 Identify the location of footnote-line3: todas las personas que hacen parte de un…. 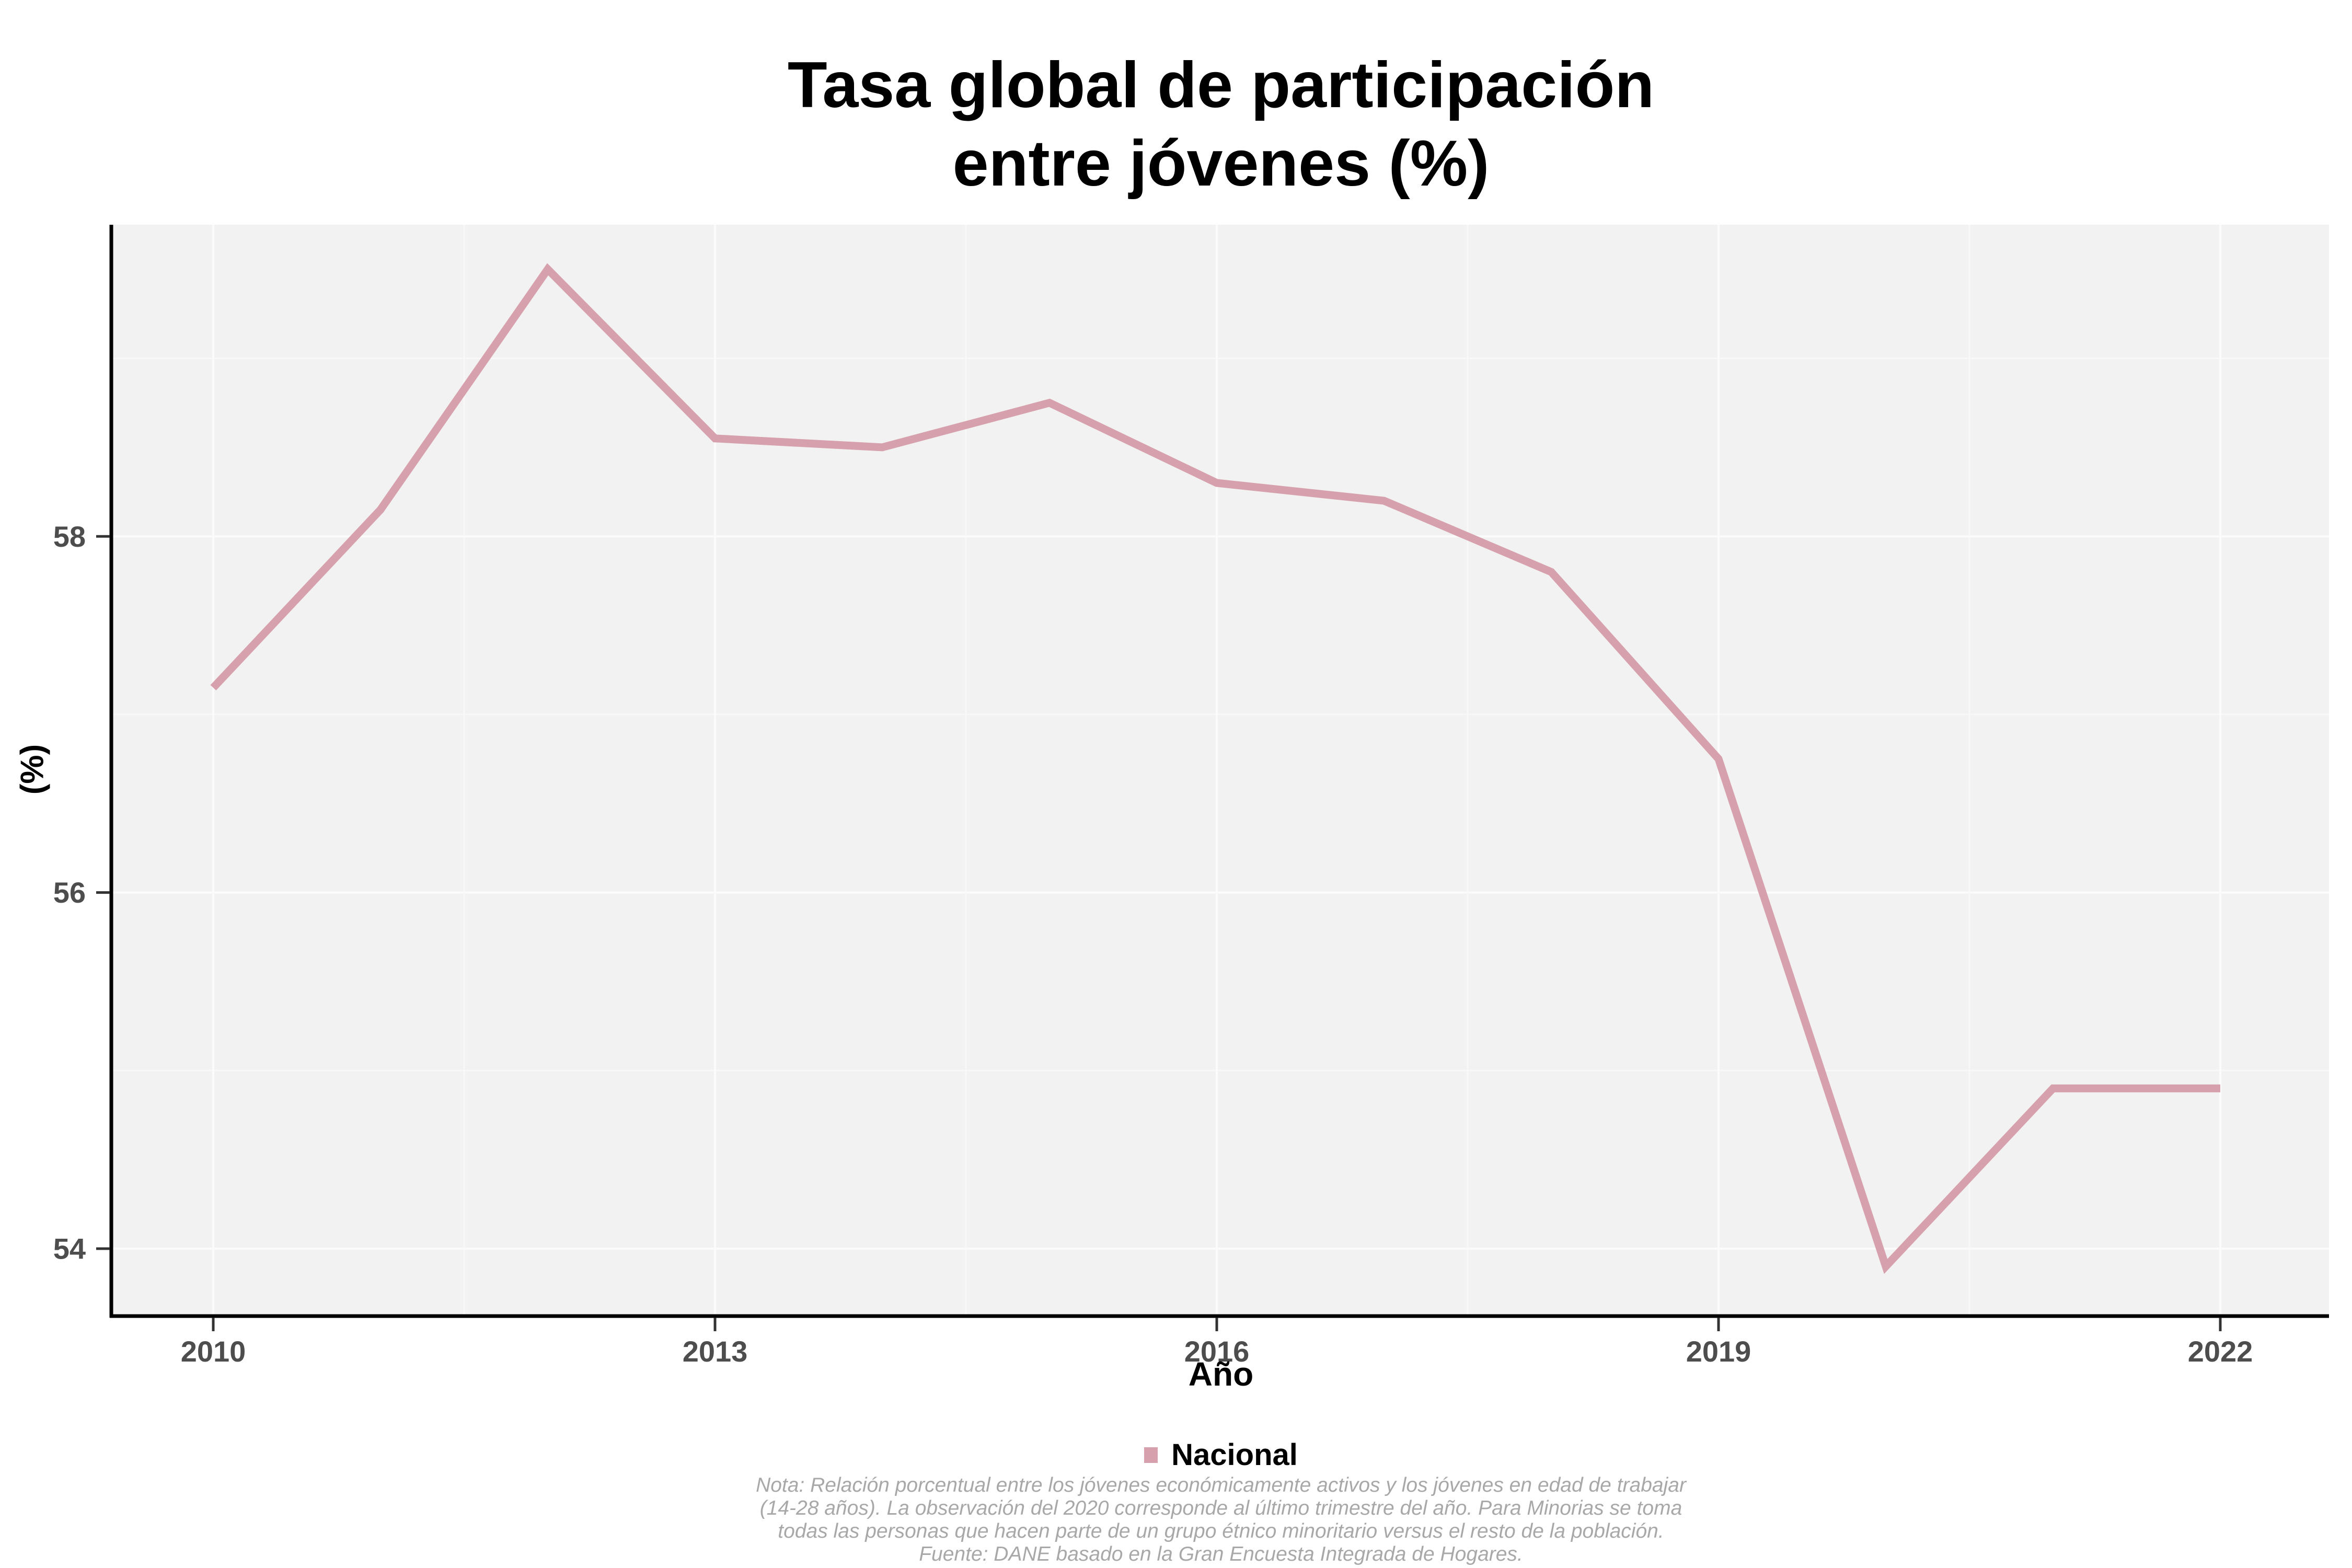
(1221, 1531).